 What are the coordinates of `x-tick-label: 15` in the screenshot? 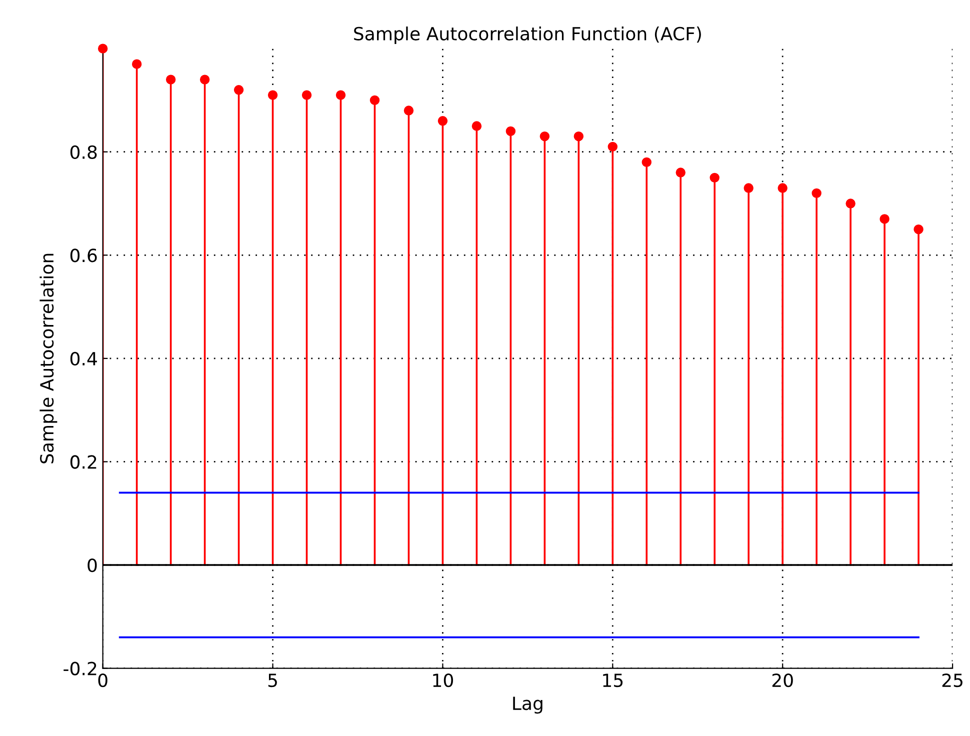 It's located at (613, 681).